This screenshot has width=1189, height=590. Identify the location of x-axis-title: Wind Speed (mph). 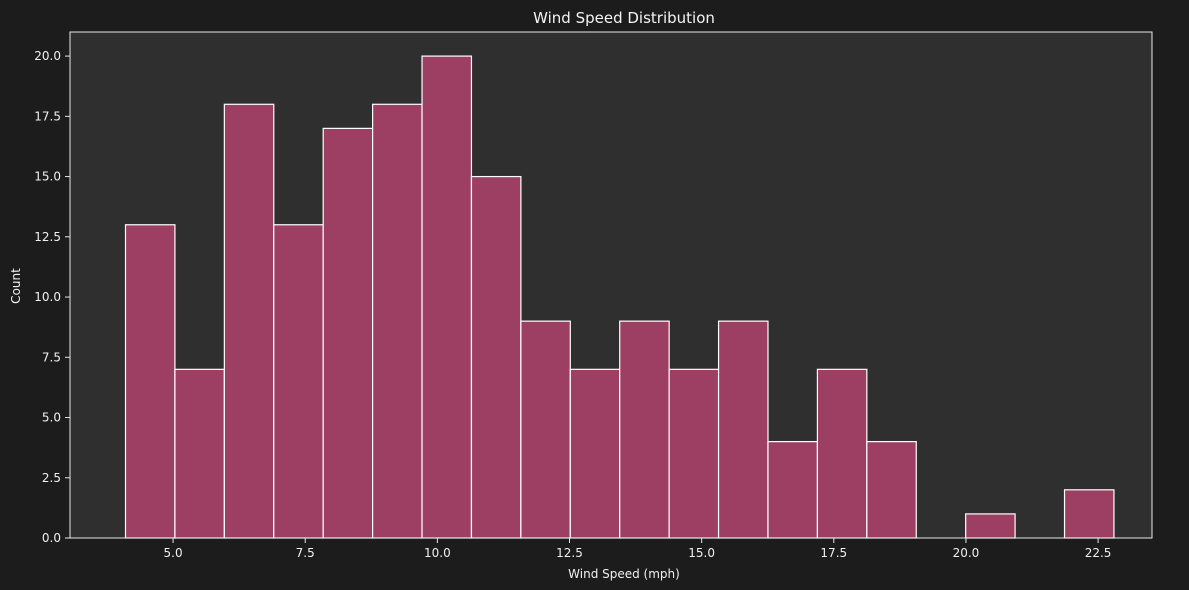
(624, 574).